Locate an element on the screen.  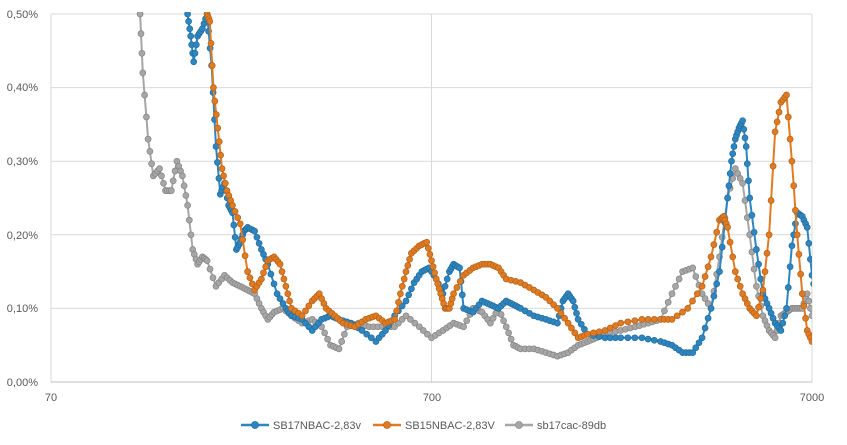
legend-item: SB15NBAC-2,83V is located at coordinates (434, 426).